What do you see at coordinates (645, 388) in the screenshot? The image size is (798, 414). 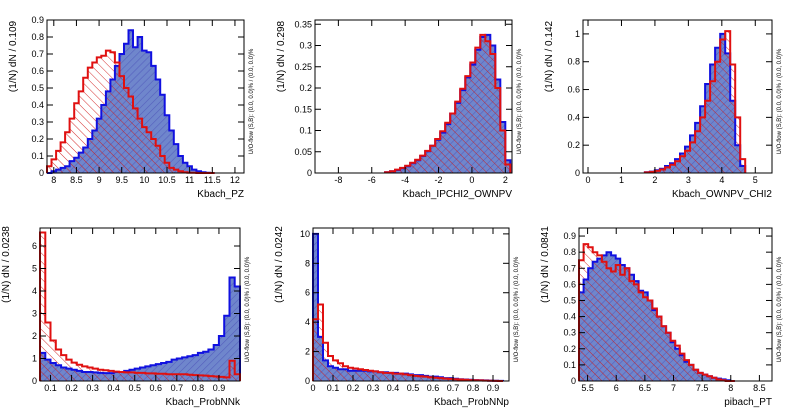 I see `x-tick-label: 6.5` at bounding box center [645, 388].